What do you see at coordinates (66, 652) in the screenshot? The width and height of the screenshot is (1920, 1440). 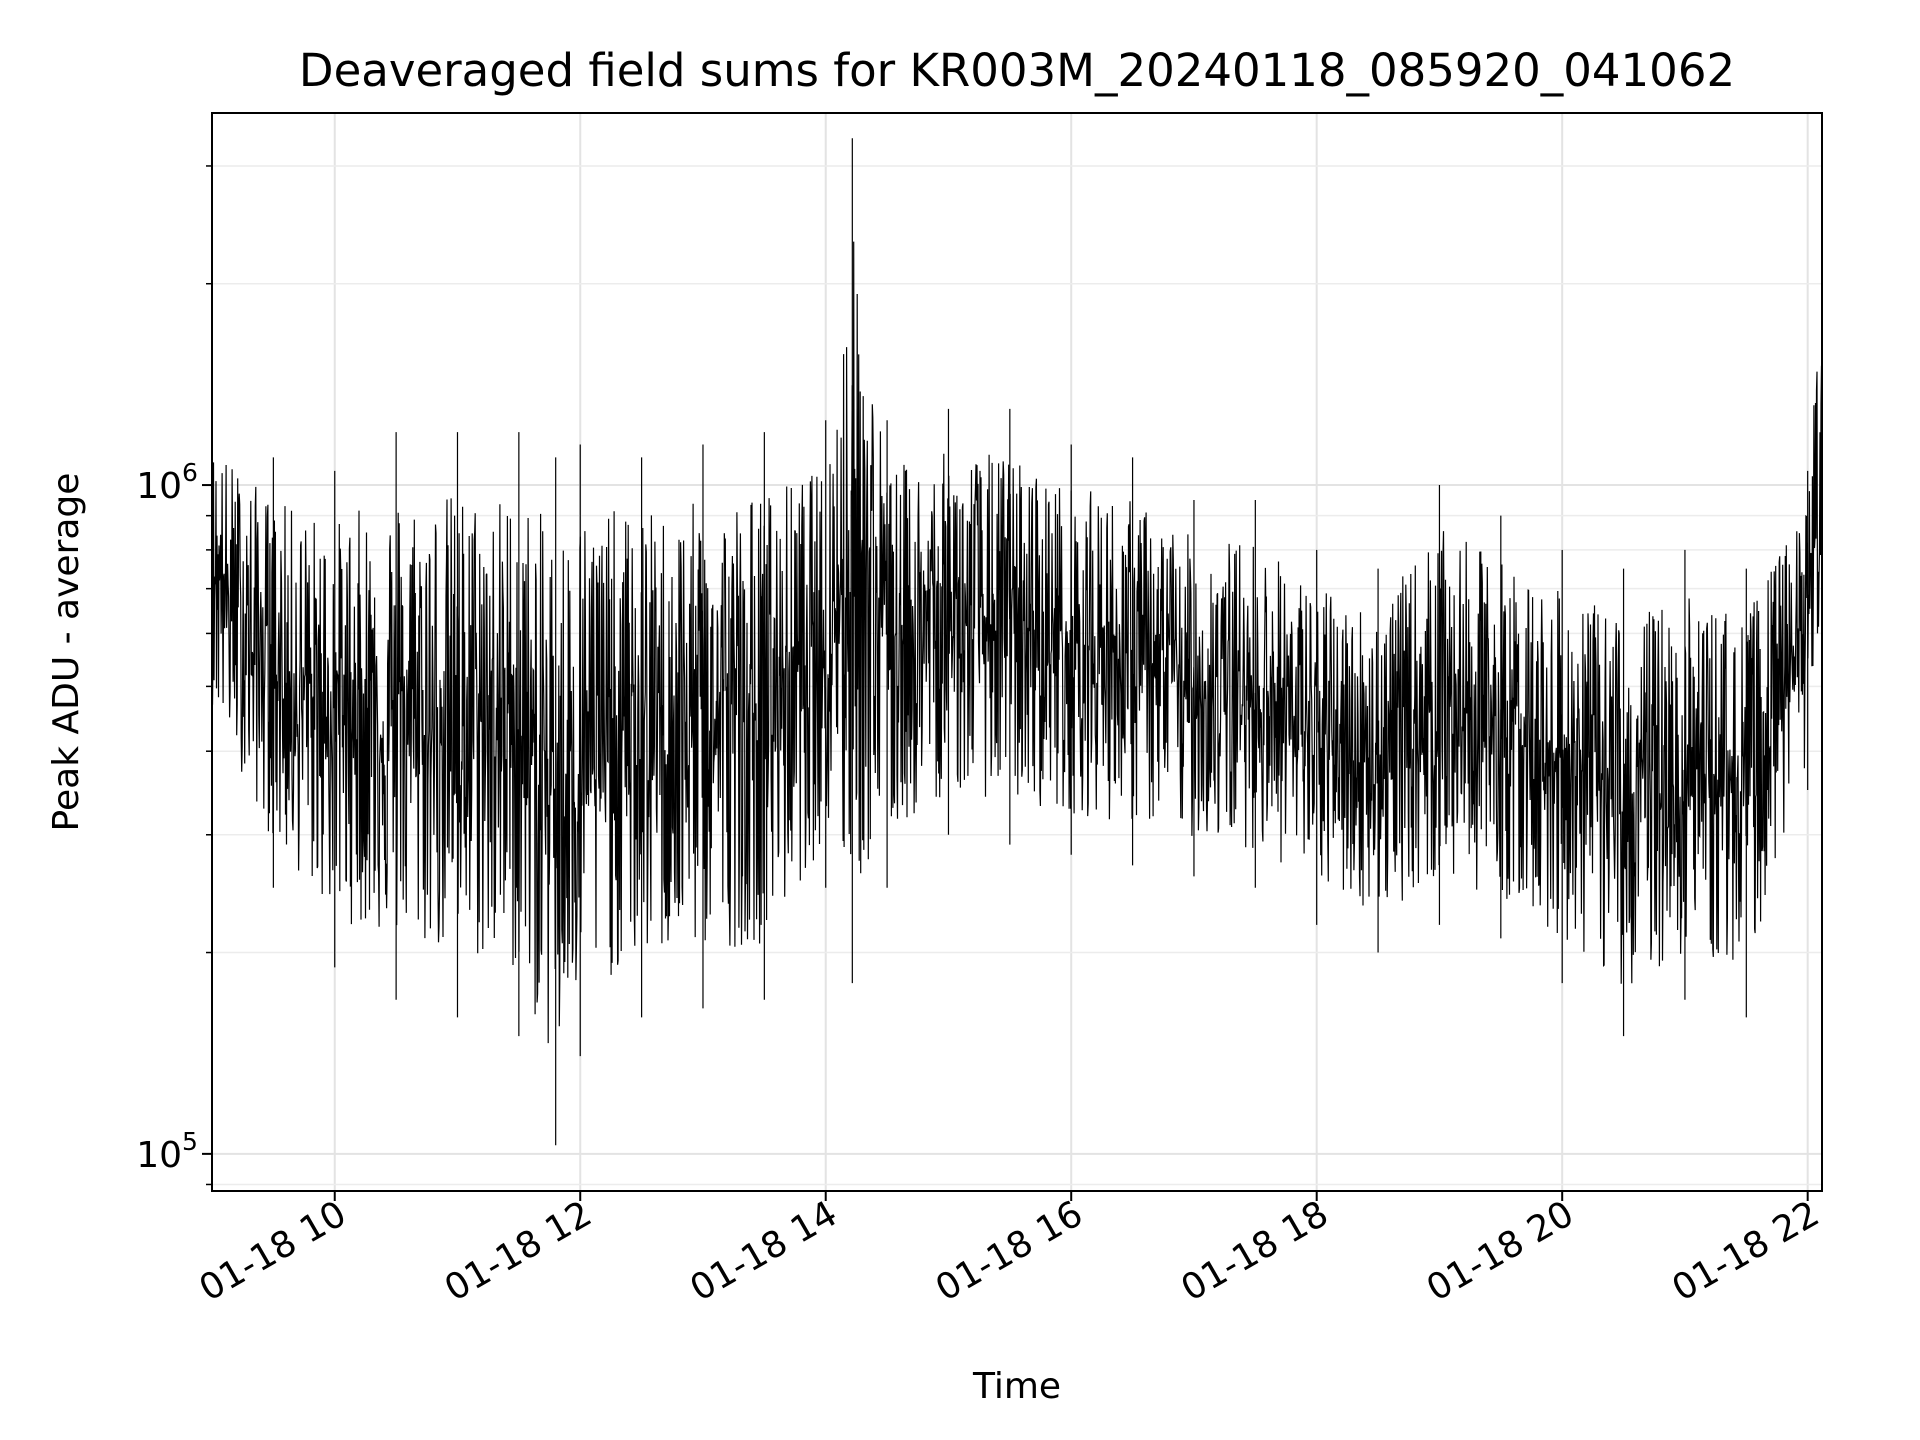 I see `y-axis-label: Peak ADU - average` at bounding box center [66, 652].